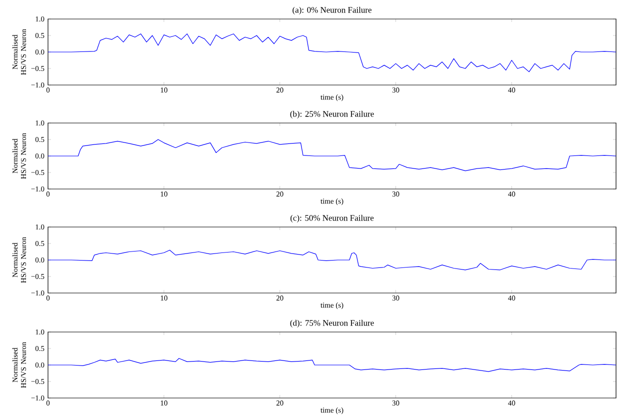 The height and width of the screenshot is (415, 617). Describe the element at coordinates (332, 114) in the screenshot. I see `chart-title: (b): 25% Neuron Failure` at that location.